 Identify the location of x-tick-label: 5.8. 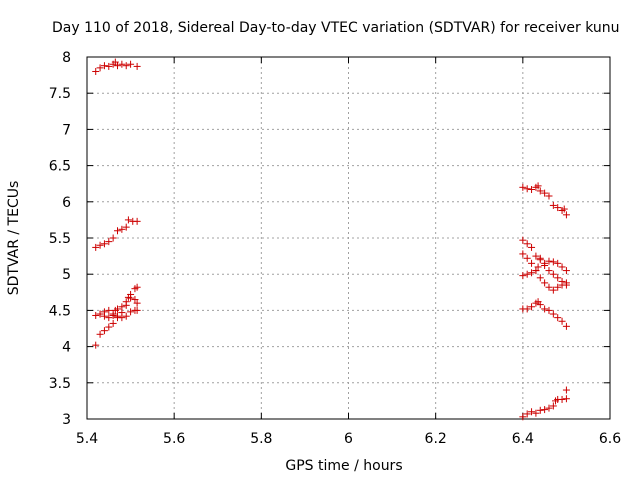
(261, 439).